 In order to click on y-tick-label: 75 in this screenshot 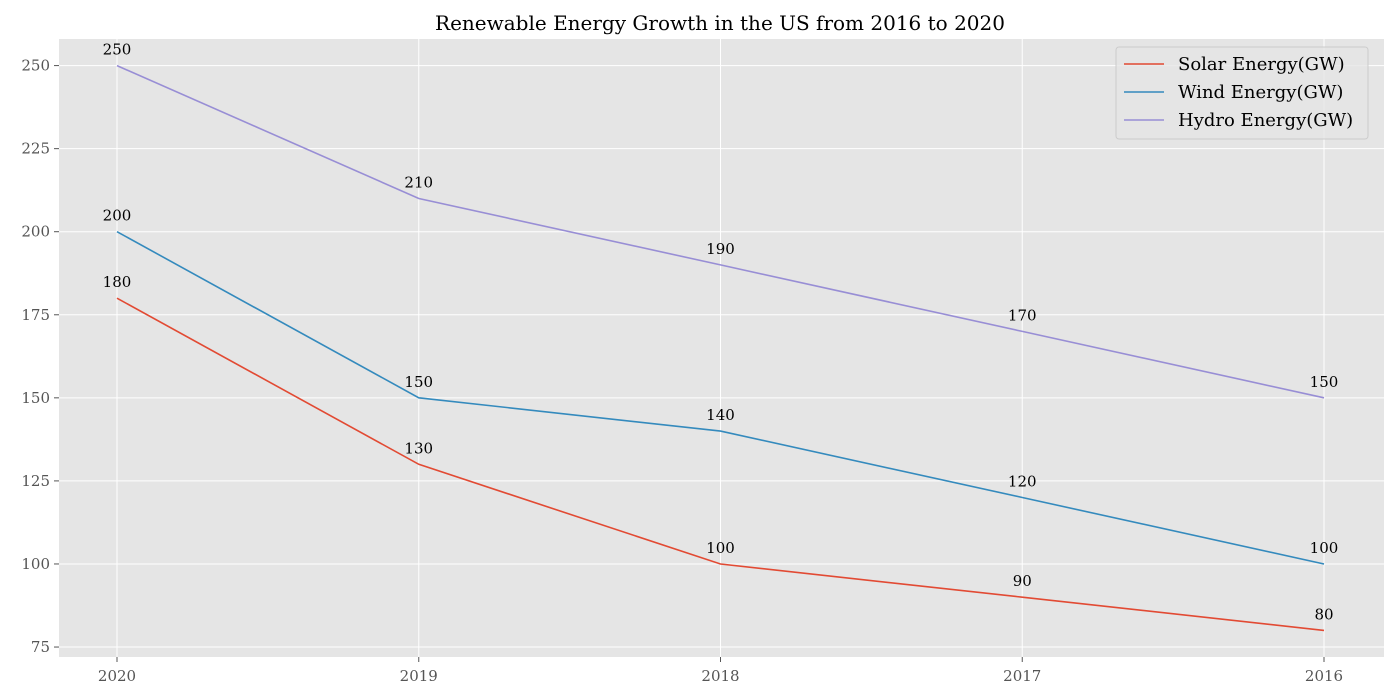, I will do `click(40, 647)`.